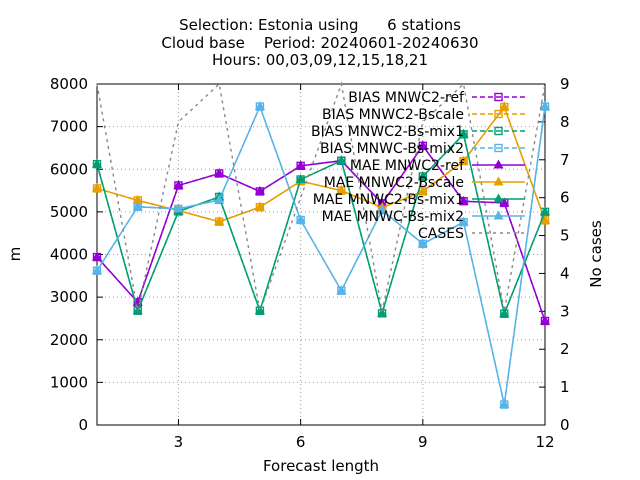  I want to click on legend-entry-3: BIAS MNWC-Bs-mix2, so click(422, 149).